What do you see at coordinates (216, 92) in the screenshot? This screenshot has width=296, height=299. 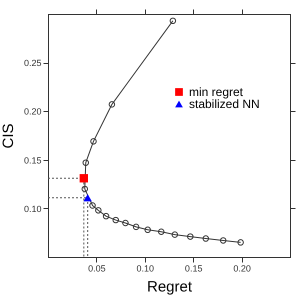 I see `legend-label: min regret` at bounding box center [216, 92].